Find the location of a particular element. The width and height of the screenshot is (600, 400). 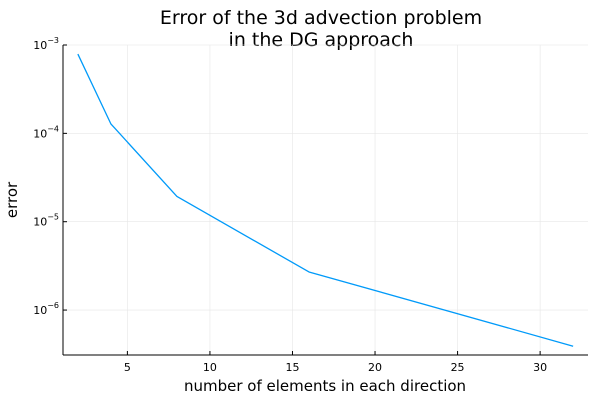

x-tick-label: 10 is located at coordinates (210, 367).